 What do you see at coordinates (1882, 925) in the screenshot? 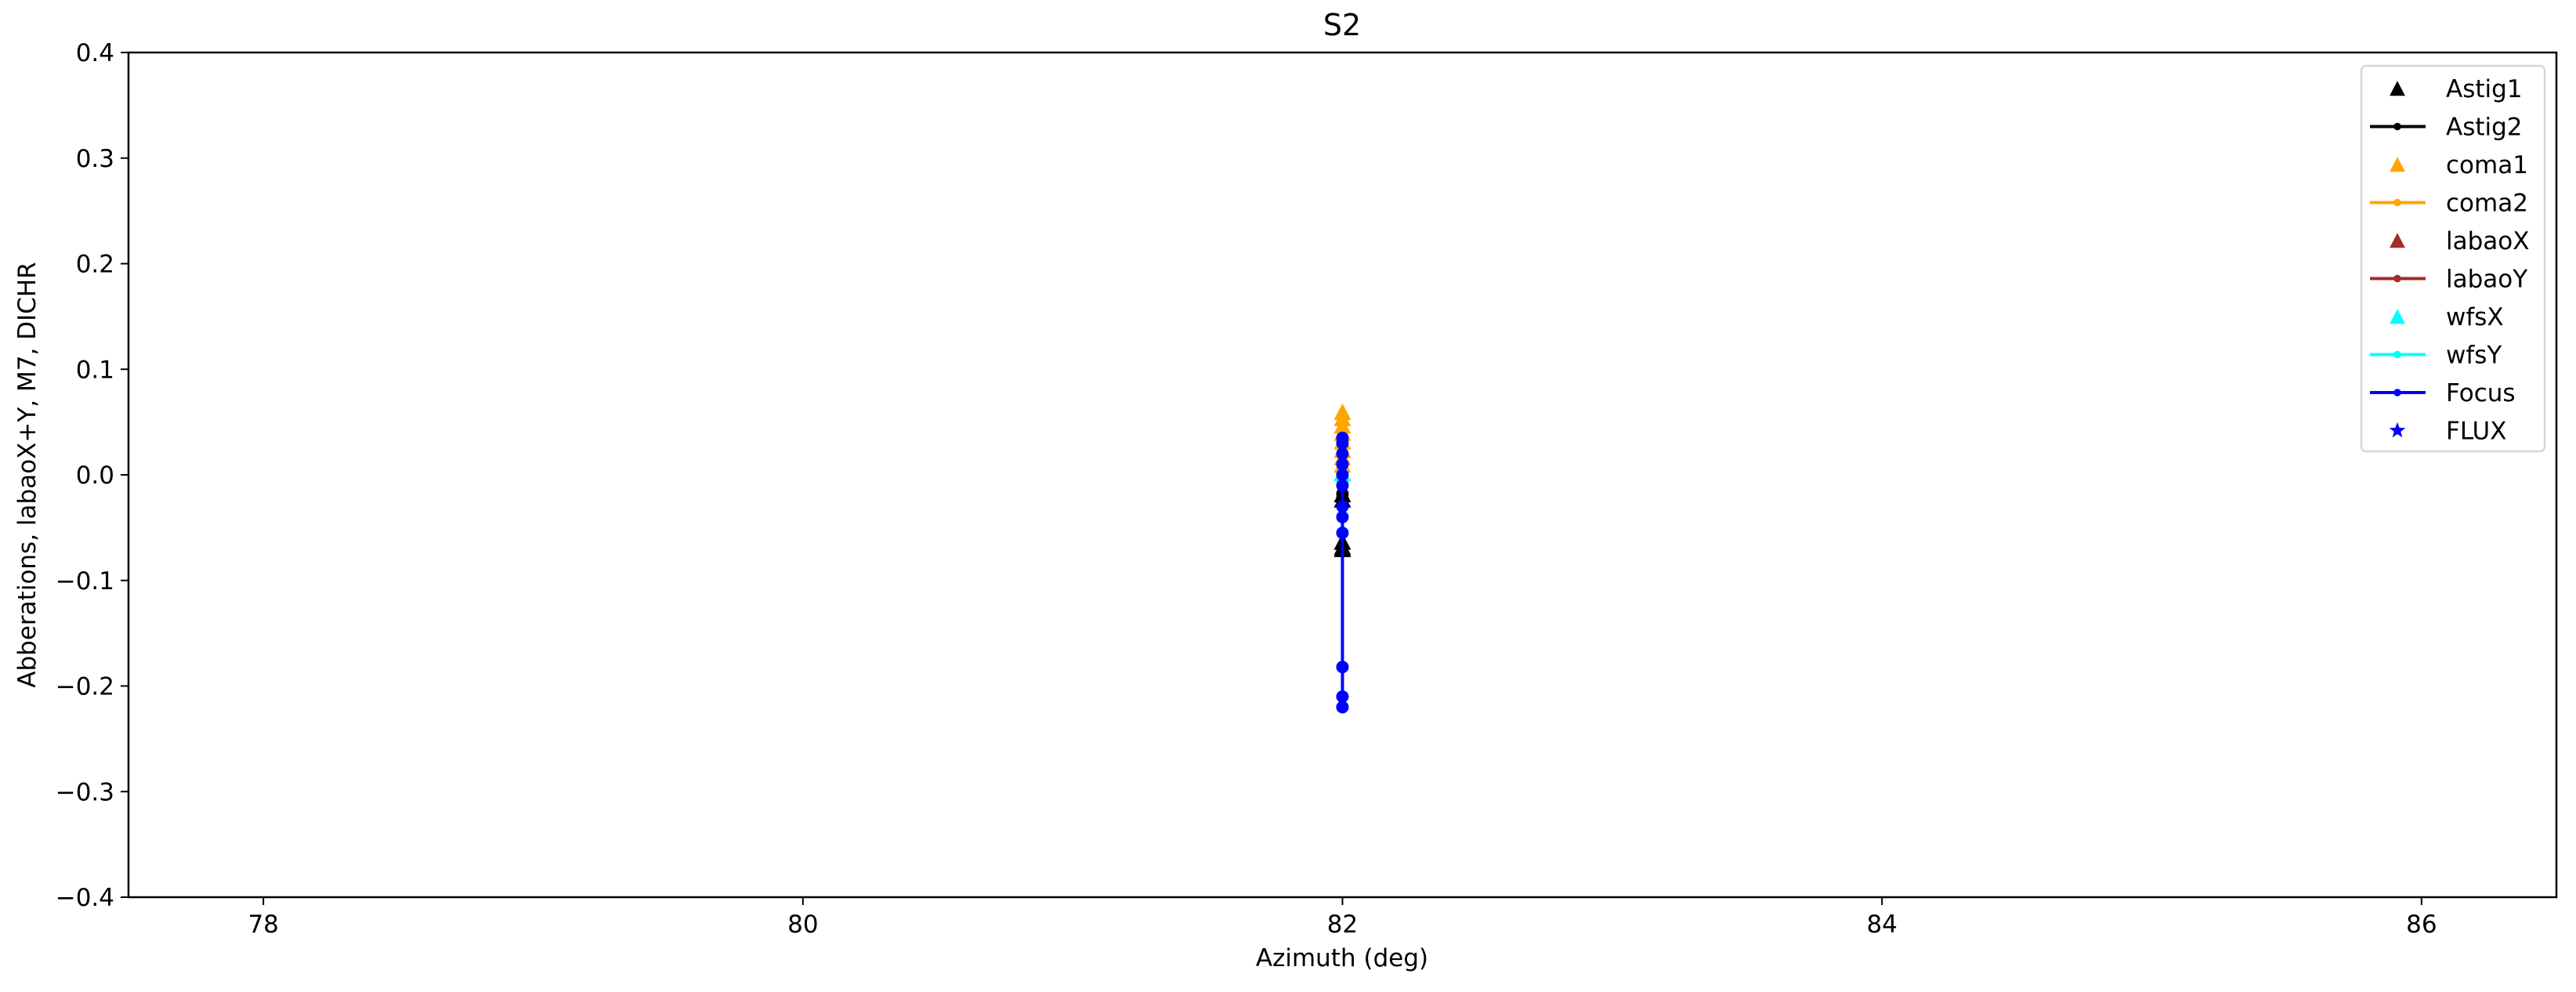
I see `x-tick-label: 84` at bounding box center [1882, 925].